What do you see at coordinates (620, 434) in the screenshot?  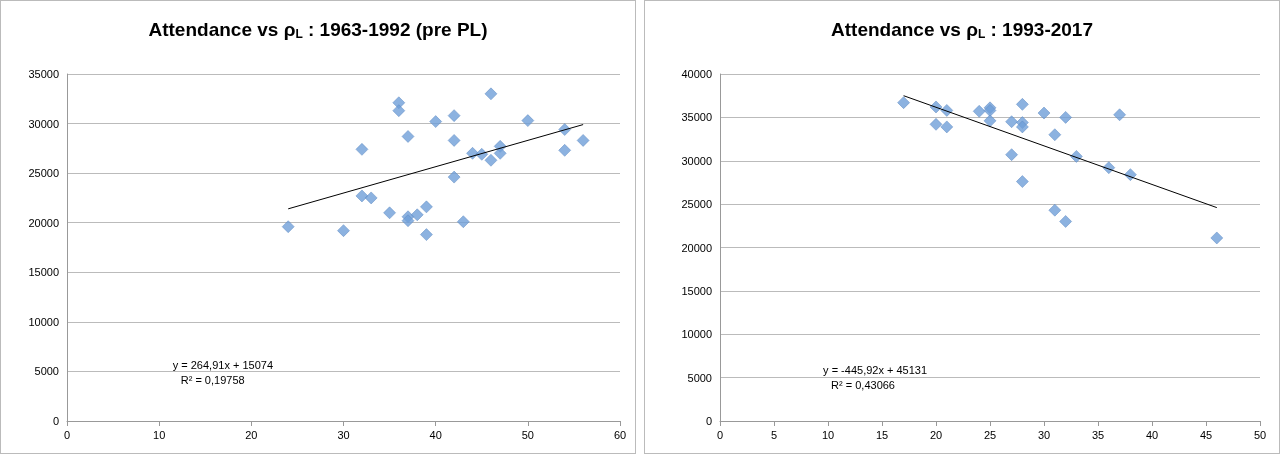 I see `x-tick-label: 60` at bounding box center [620, 434].